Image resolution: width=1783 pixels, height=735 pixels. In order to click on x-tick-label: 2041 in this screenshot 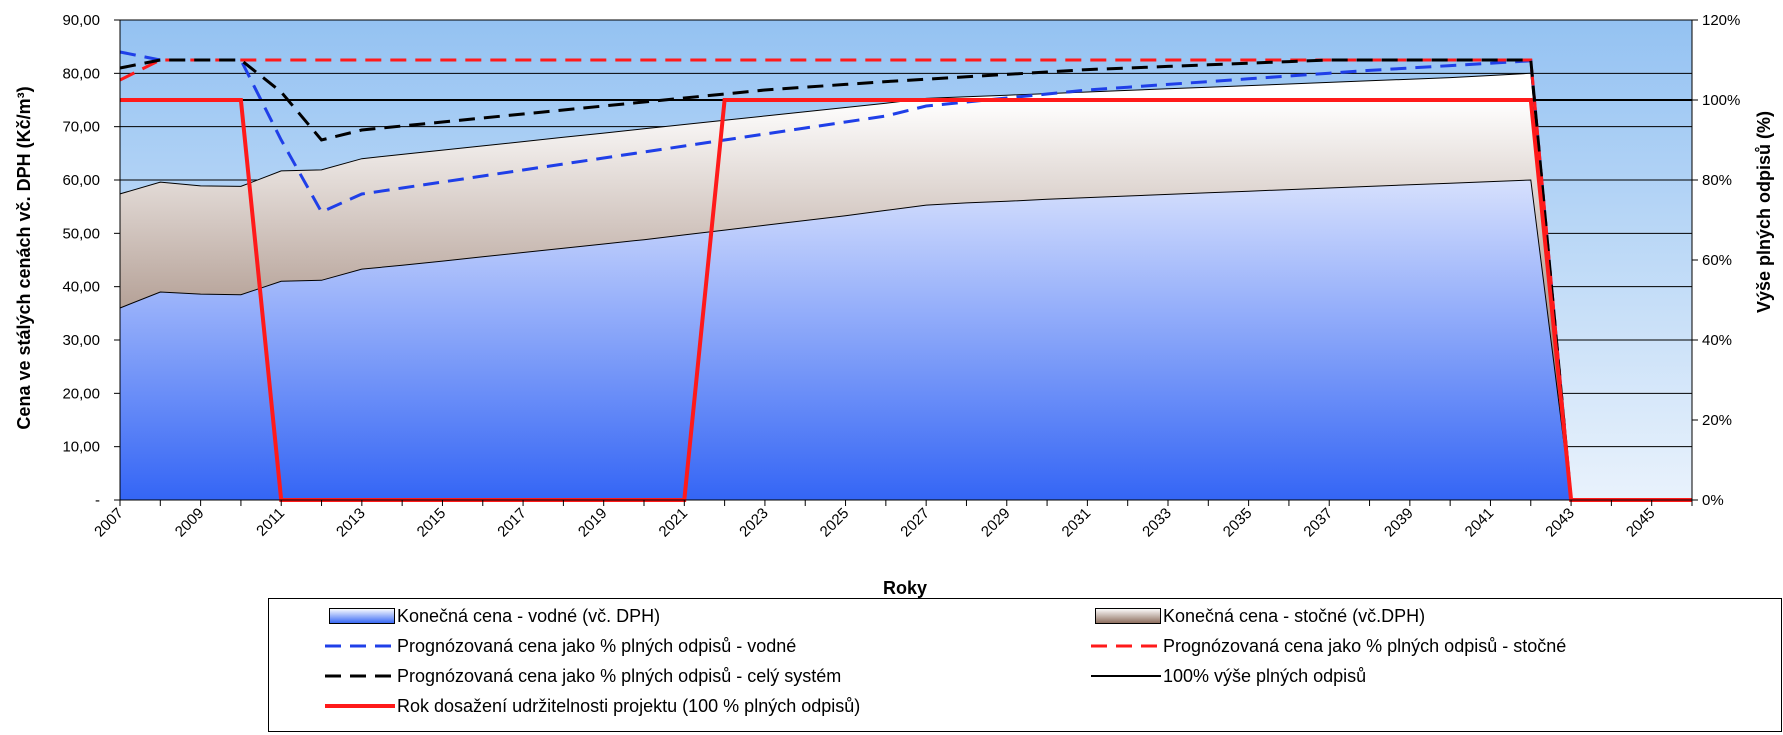, I will do `click(1480, 523)`.